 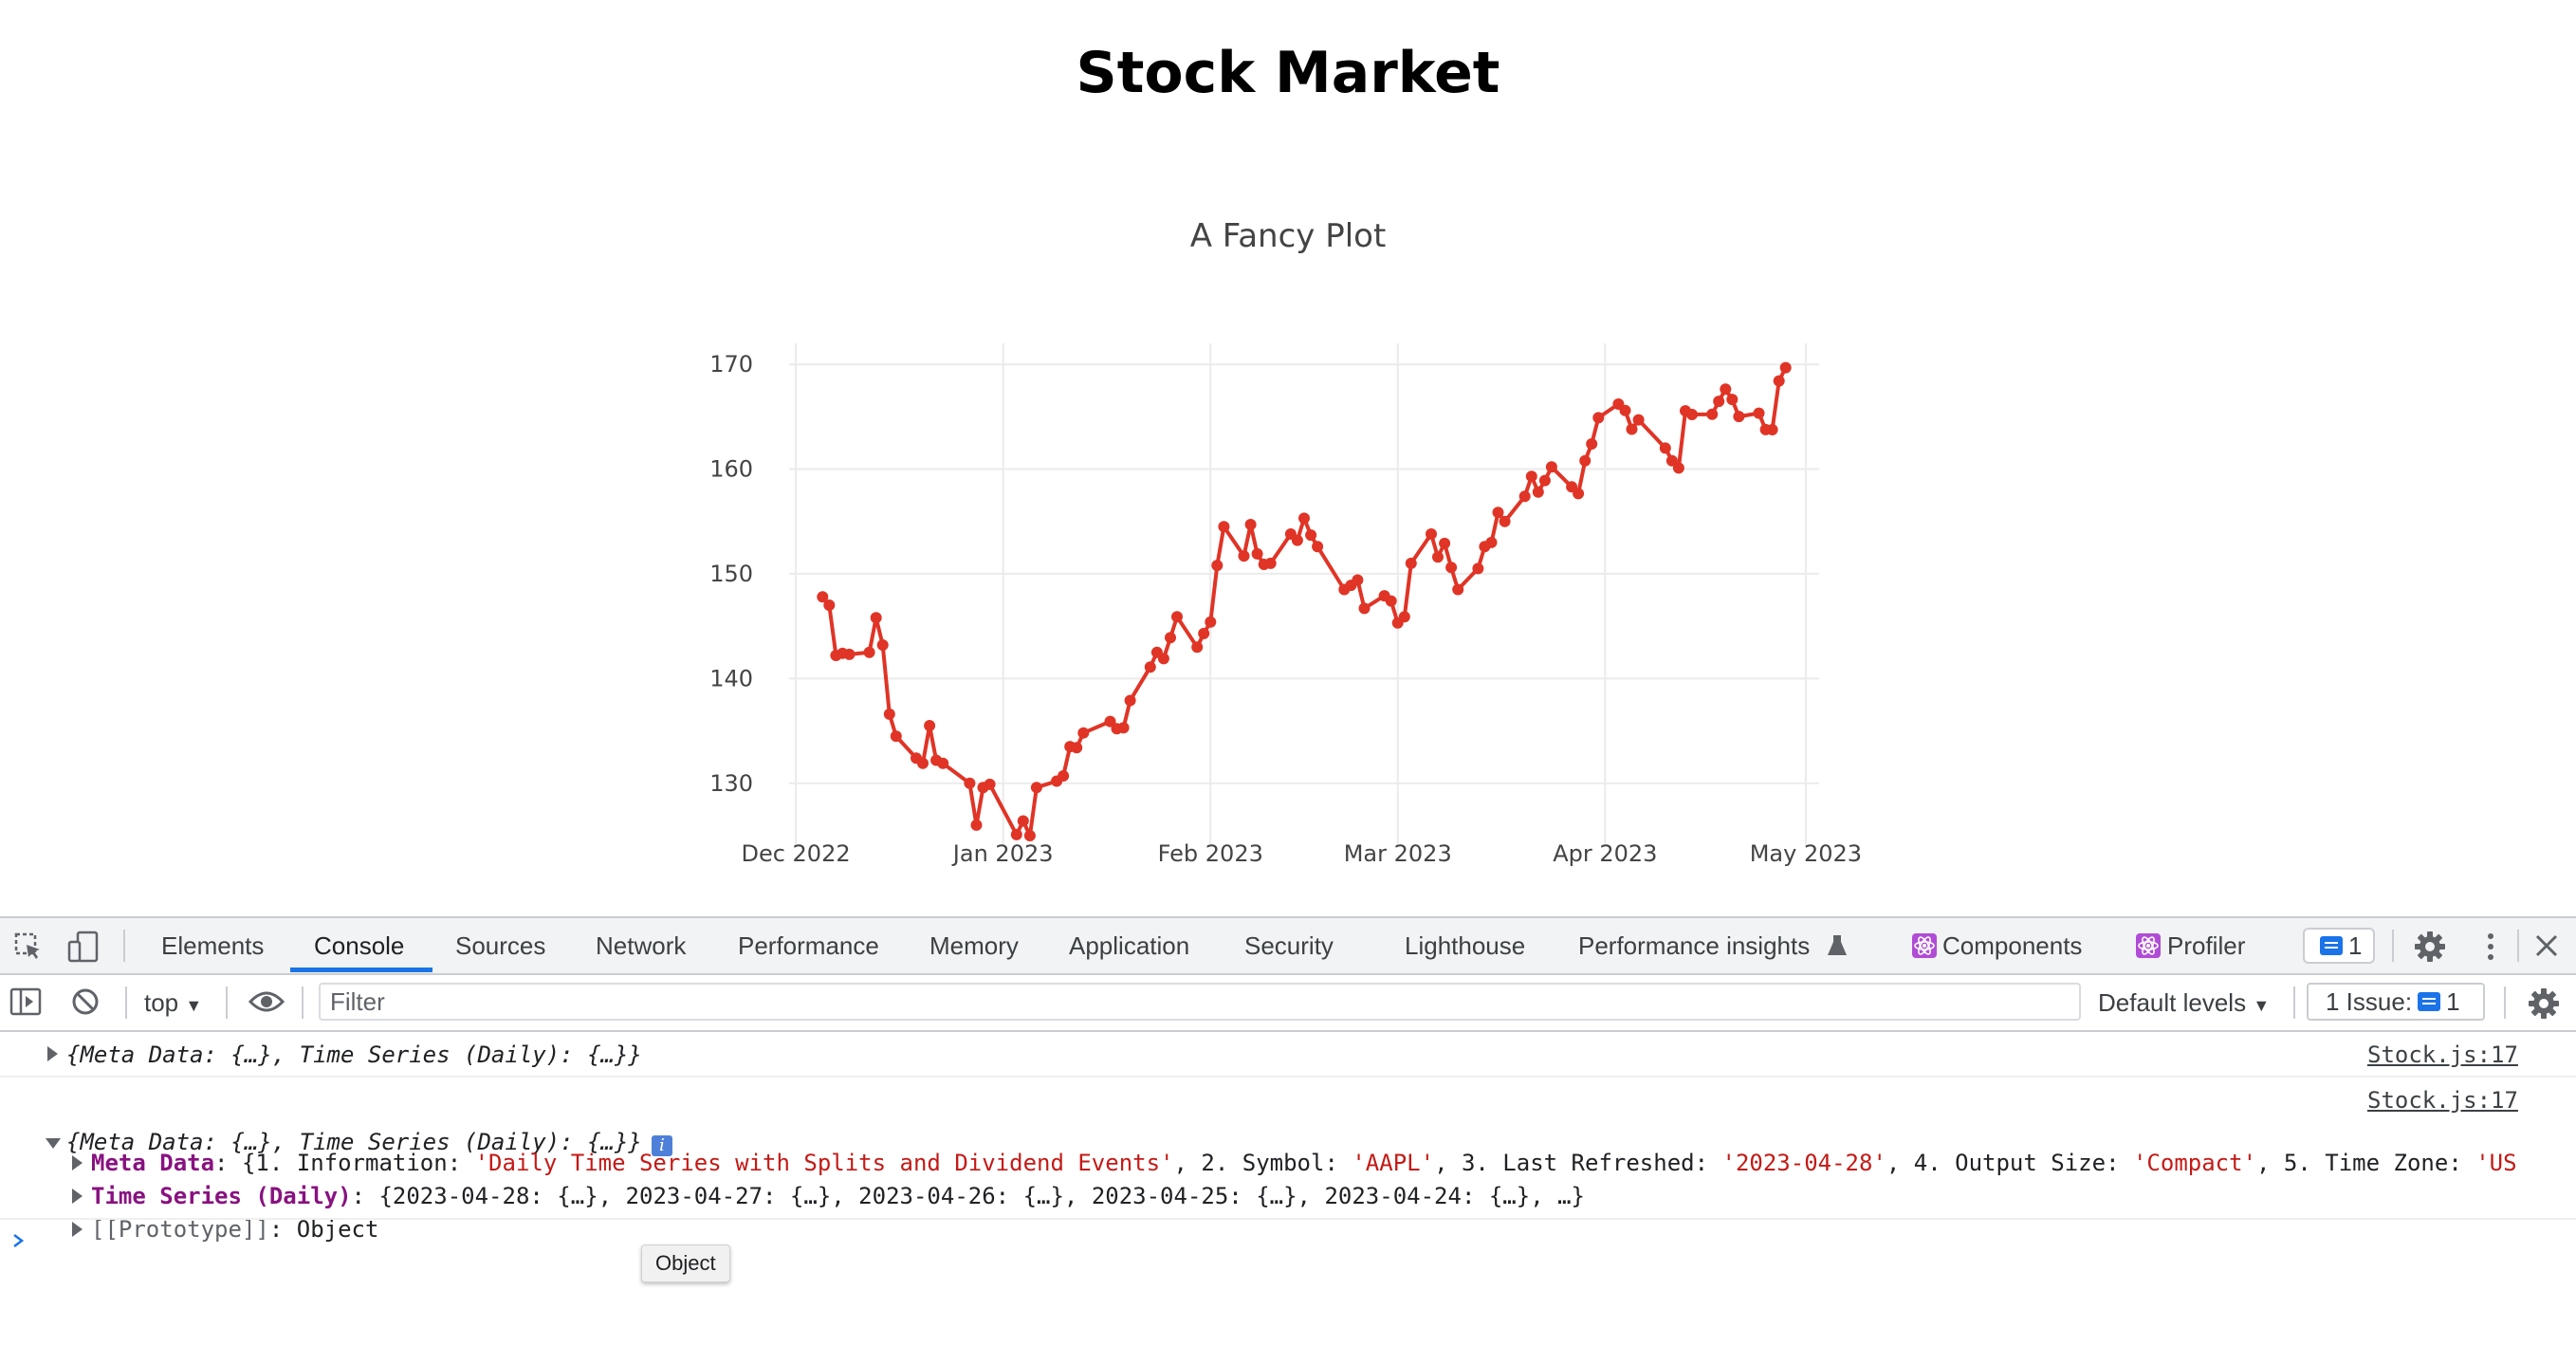 I want to click on tab-profiler: Profiler, so click(x=2206, y=945).